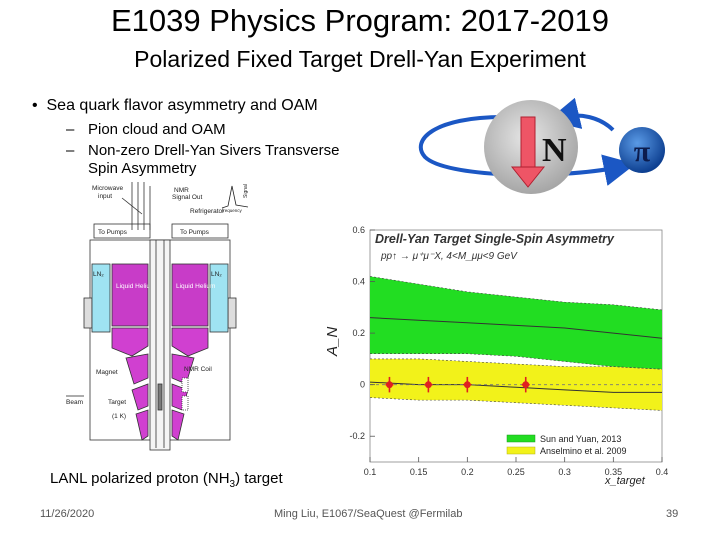 The image size is (720, 540). Describe the element at coordinates (362, 385) in the screenshot. I see `y-tick-label: 0` at that location.